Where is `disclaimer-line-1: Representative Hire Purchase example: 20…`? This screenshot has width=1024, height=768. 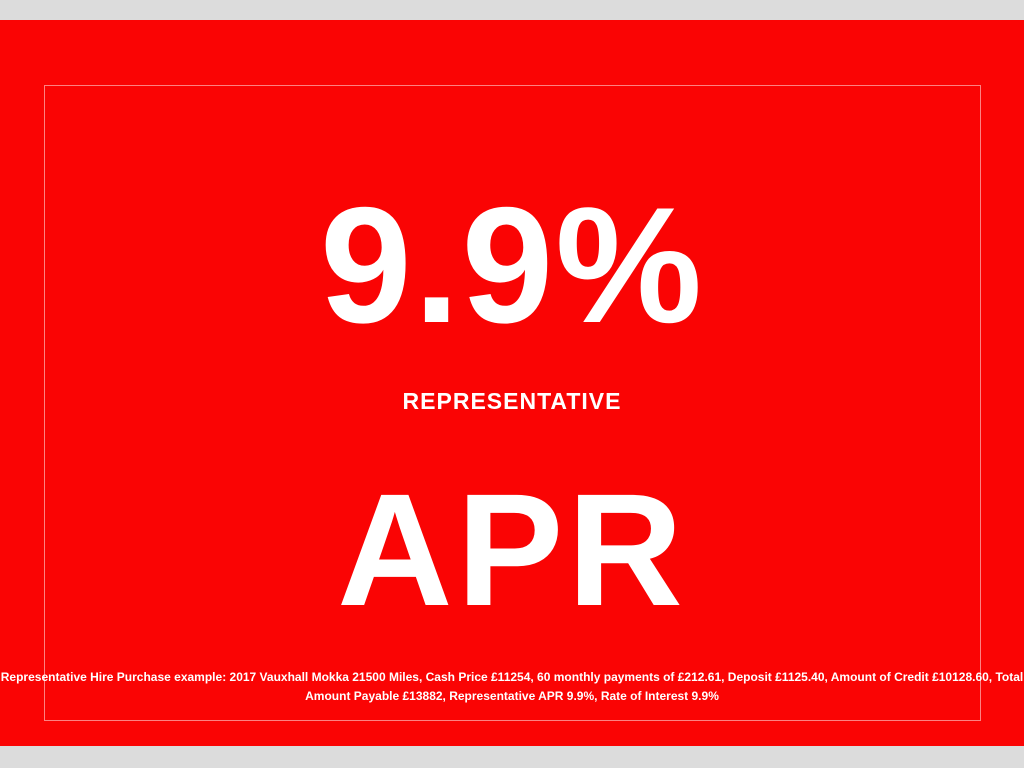
disclaimer-line-1: Representative Hire Purchase example: 20… is located at coordinates (512, 677).